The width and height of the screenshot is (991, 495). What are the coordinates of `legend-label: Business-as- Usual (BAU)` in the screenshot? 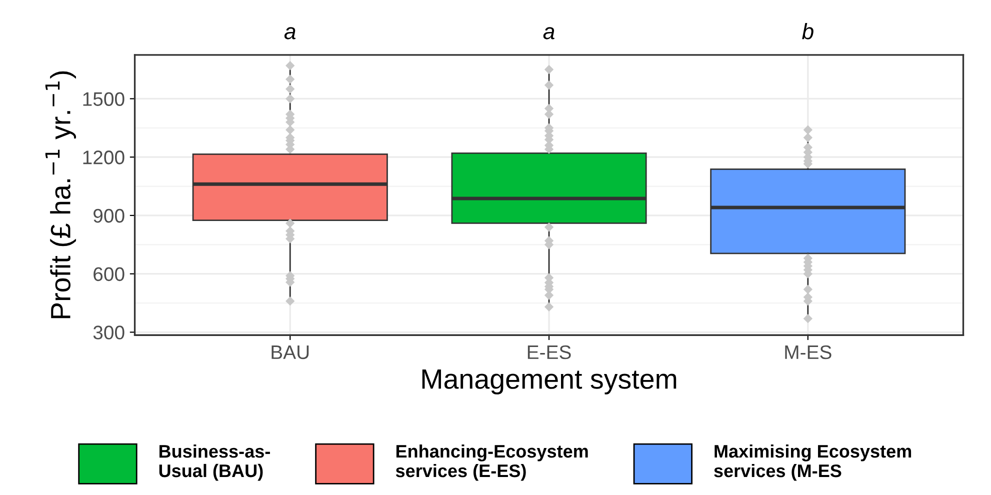 It's located at (214, 462).